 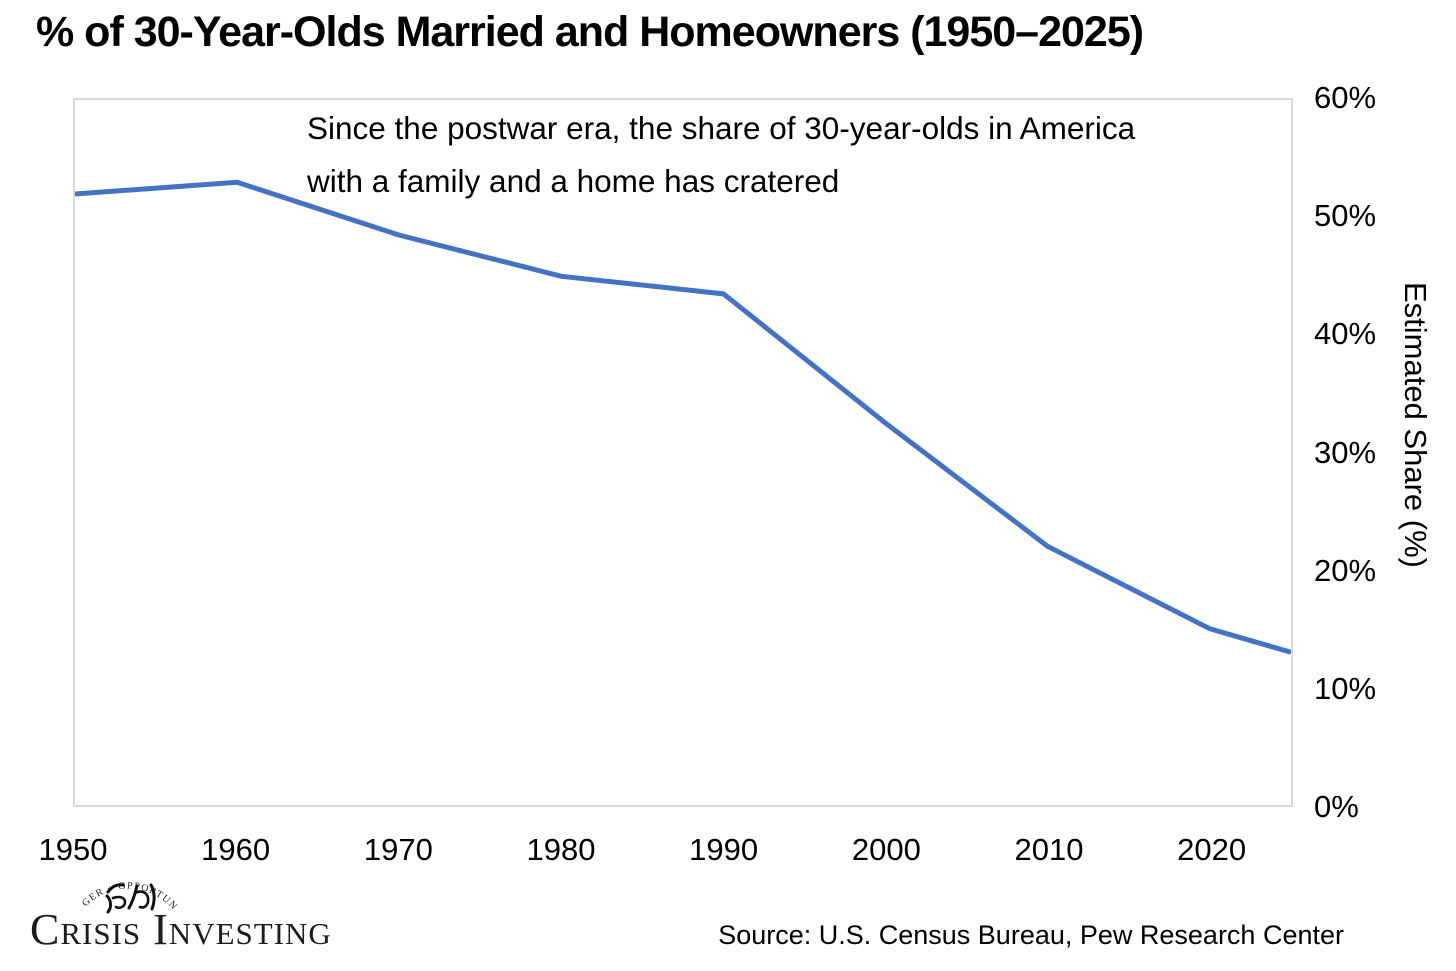 What do you see at coordinates (1336, 806) in the screenshot?
I see `y-tick-label: 0%` at bounding box center [1336, 806].